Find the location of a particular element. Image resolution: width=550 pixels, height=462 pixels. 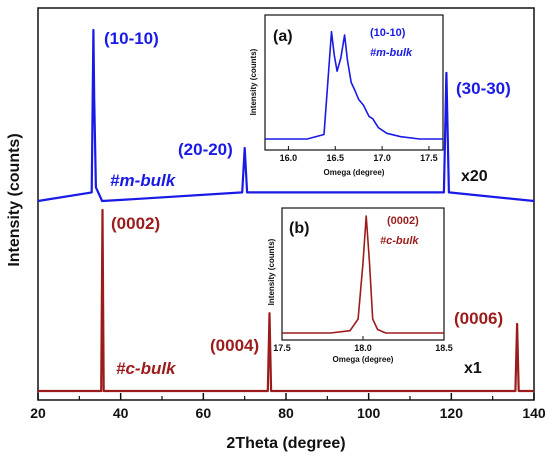

x-tick-label: 60 is located at coordinates (204, 413).